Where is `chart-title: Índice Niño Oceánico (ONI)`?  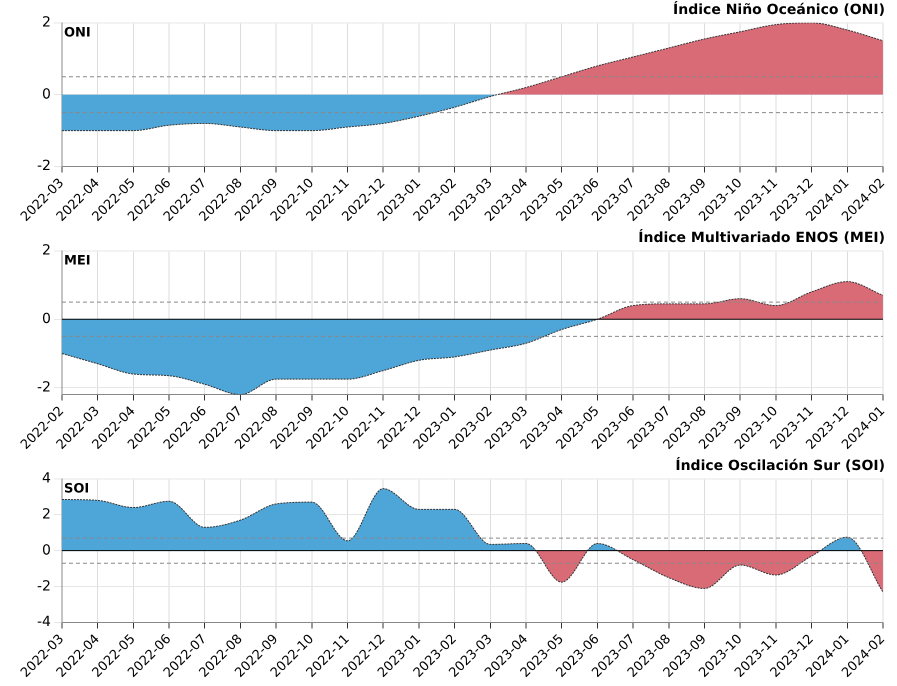
chart-title: Índice Niño Oceánico (ONI) is located at coordinates (779, 9).